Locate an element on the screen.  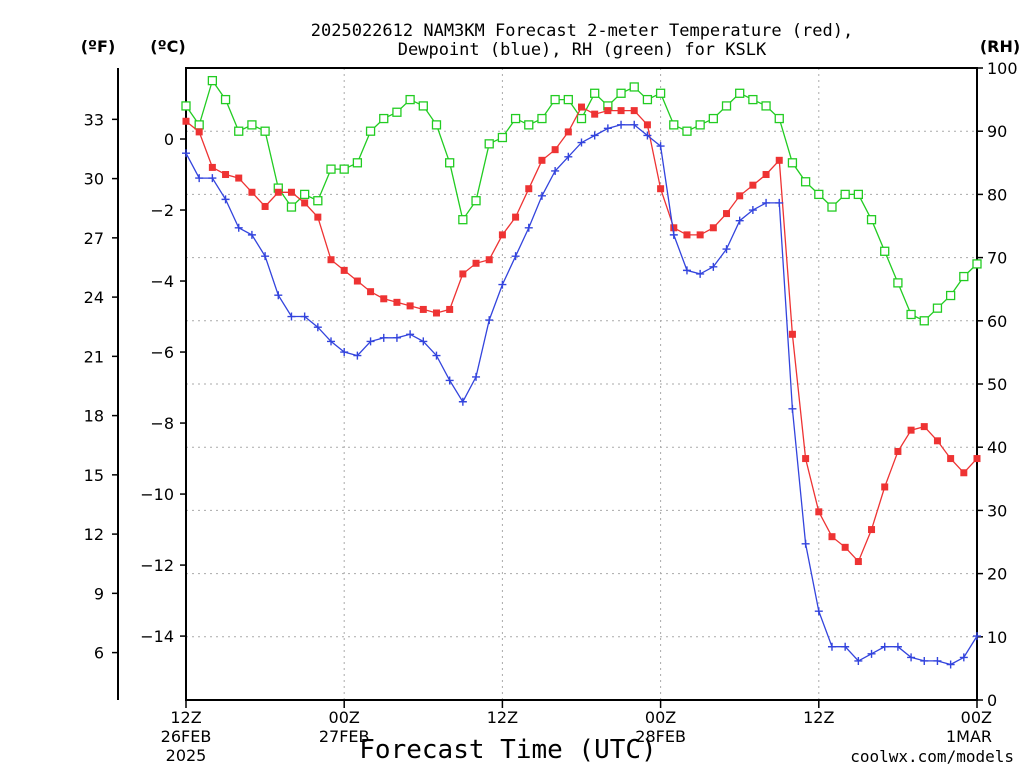
time-tick-date: 27FEB is located at coordinates (344, 736).